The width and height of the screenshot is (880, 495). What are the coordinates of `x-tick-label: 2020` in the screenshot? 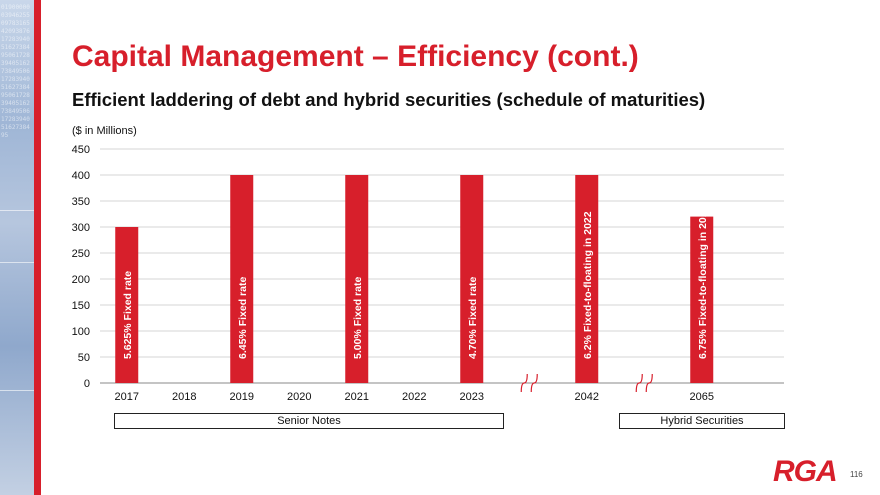 It's located at (299, 397).